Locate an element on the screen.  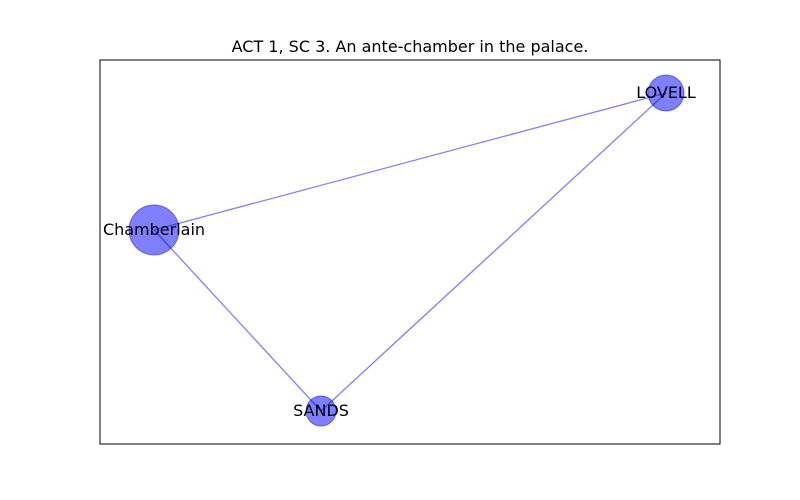
node-lovell is located at coordinates (666, 93).